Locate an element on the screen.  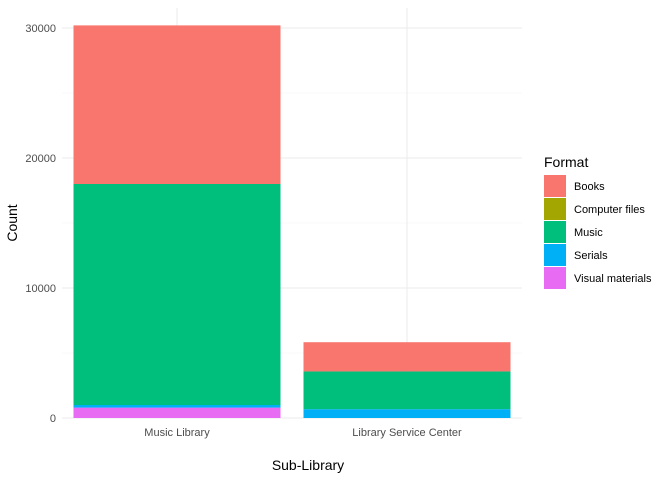
legend-label: Books is located at coordinates (589, 187).